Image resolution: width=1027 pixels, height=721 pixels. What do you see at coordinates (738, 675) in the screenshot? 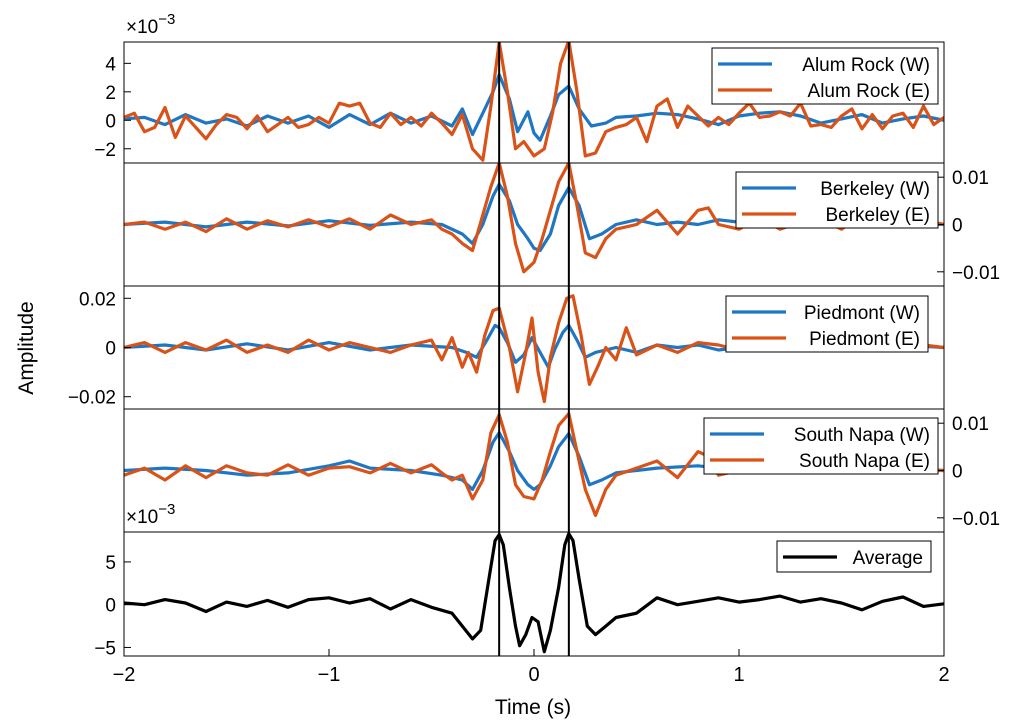
I see `x-tick-label: 1` at bounding box center [738, 675].